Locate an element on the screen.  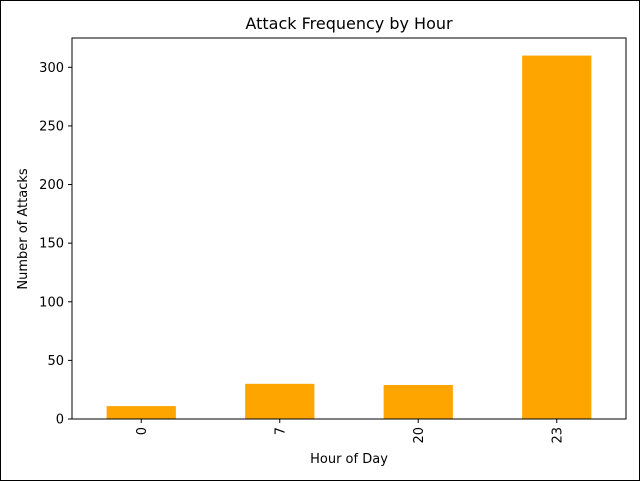
x-tick-label: 0 is located at coordinates (142, 431).